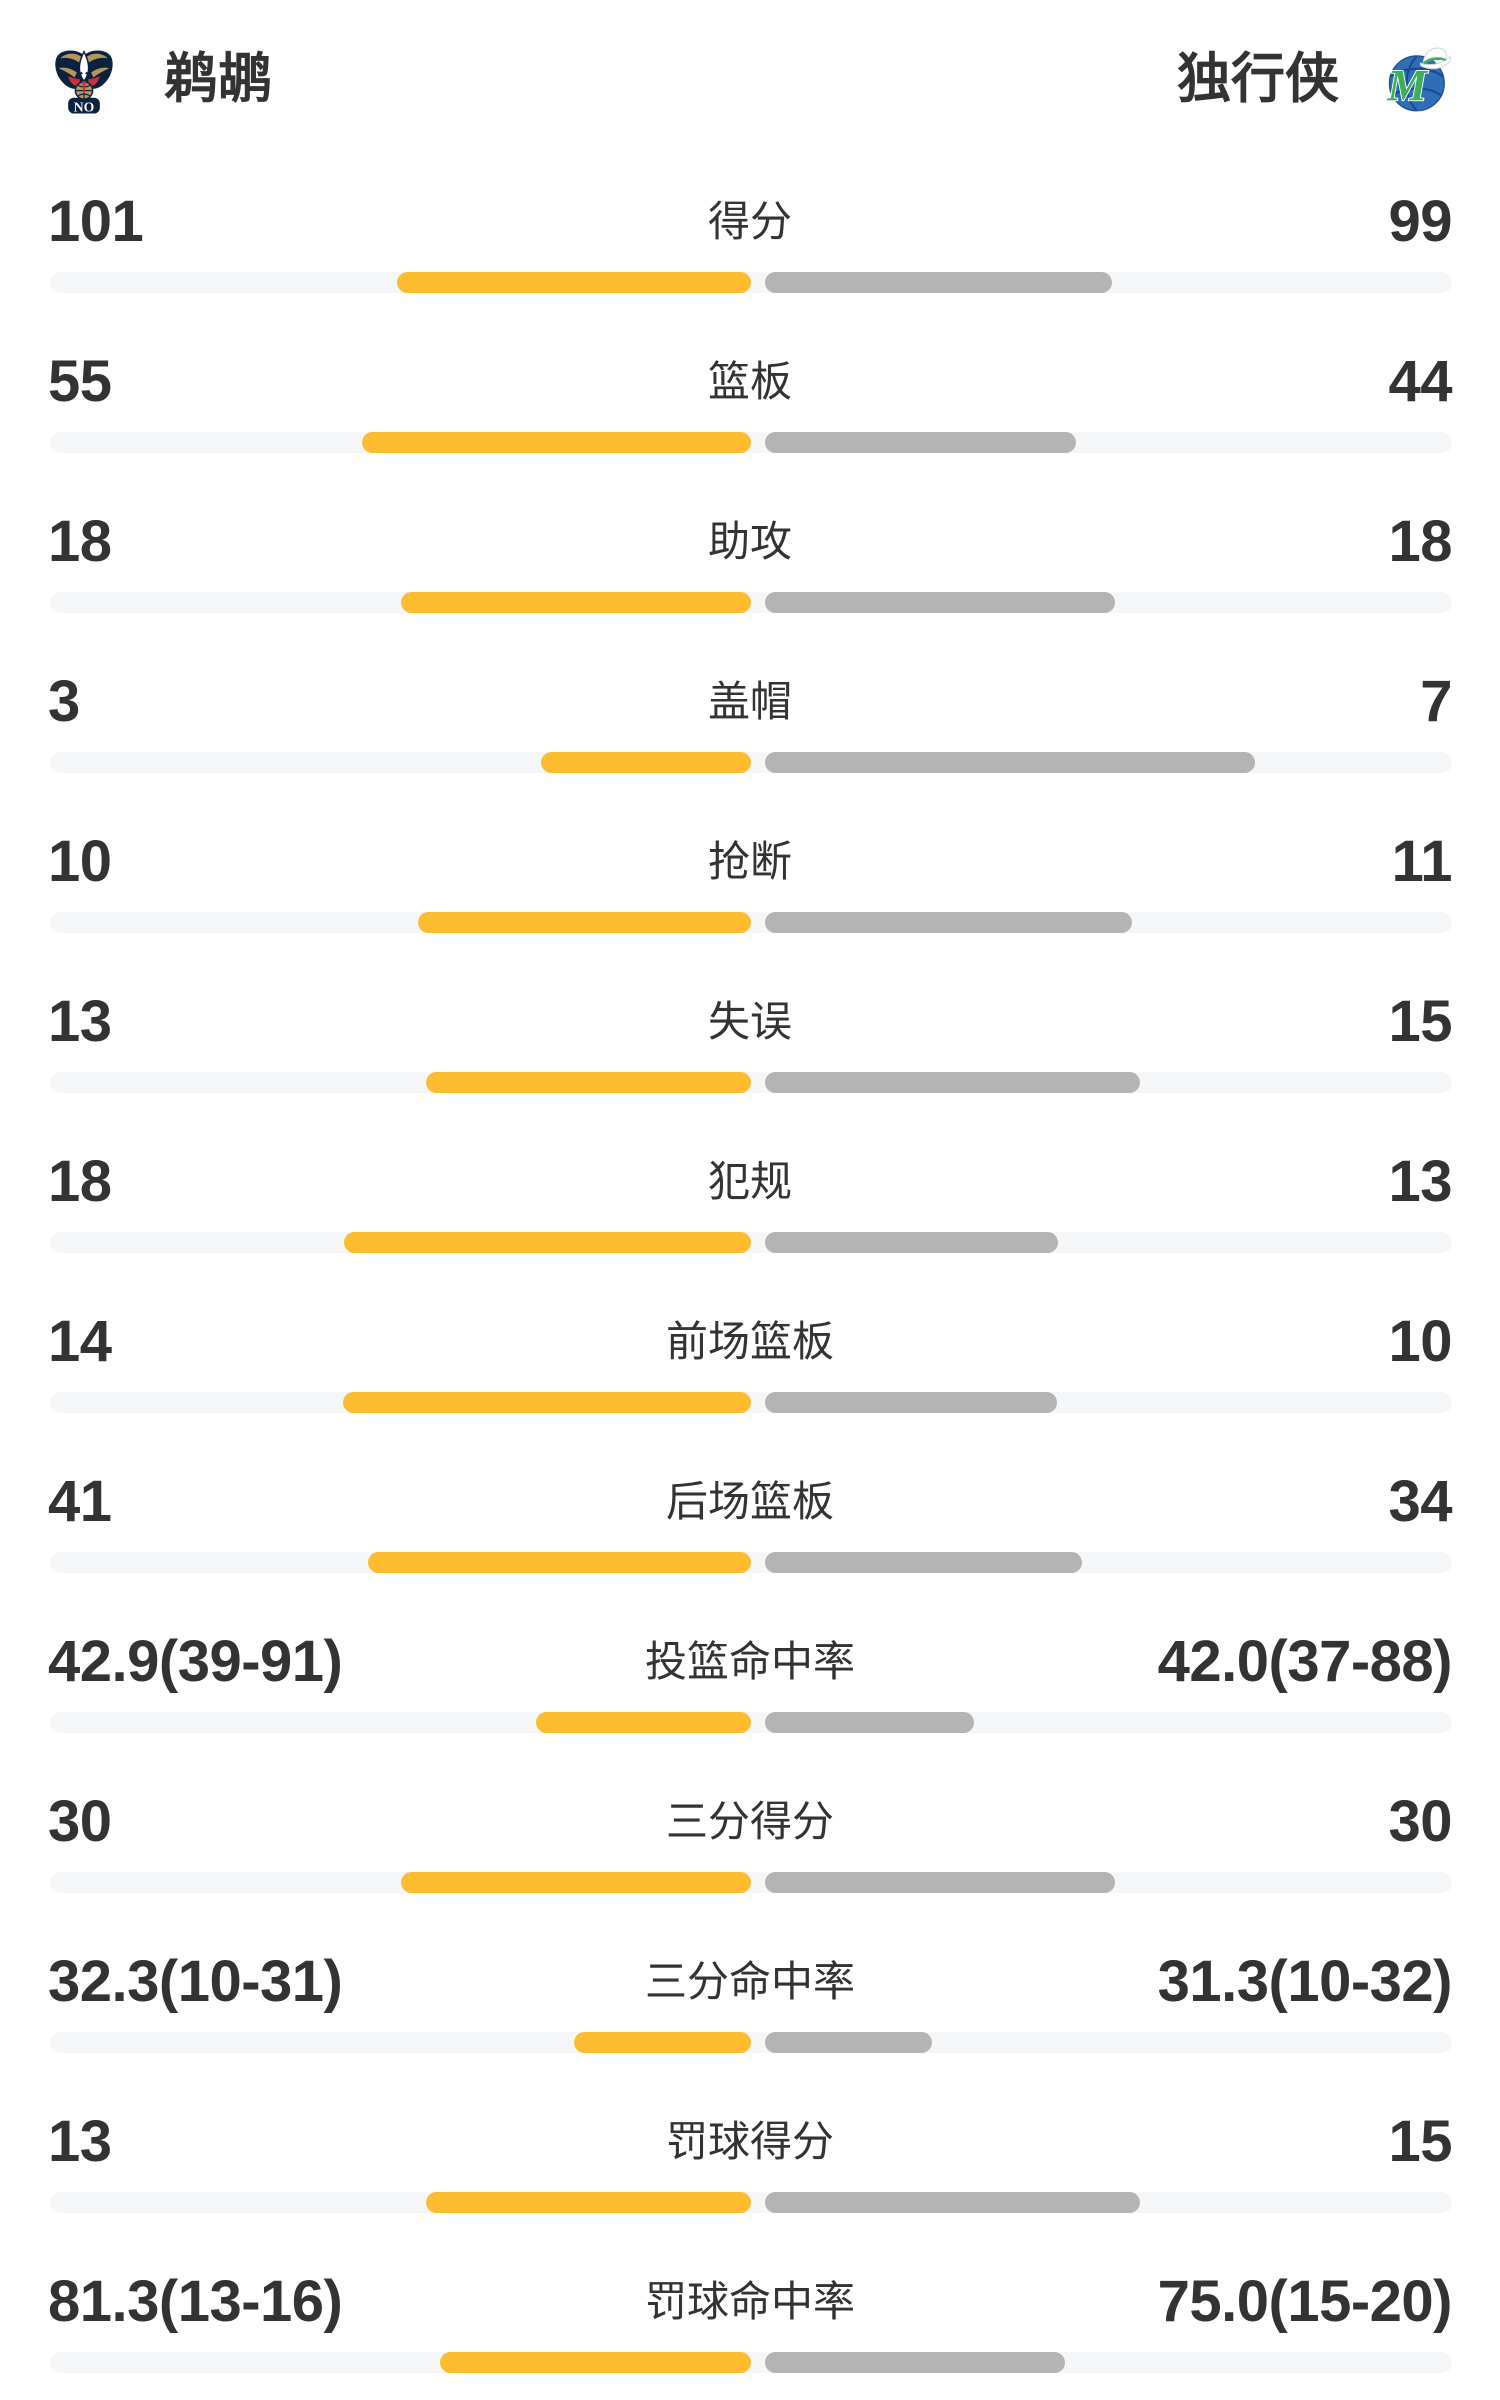  I want to click on stat-row: 81.3(13-16) 罚球命中率 75.0(15-20), so click(750, 2305).